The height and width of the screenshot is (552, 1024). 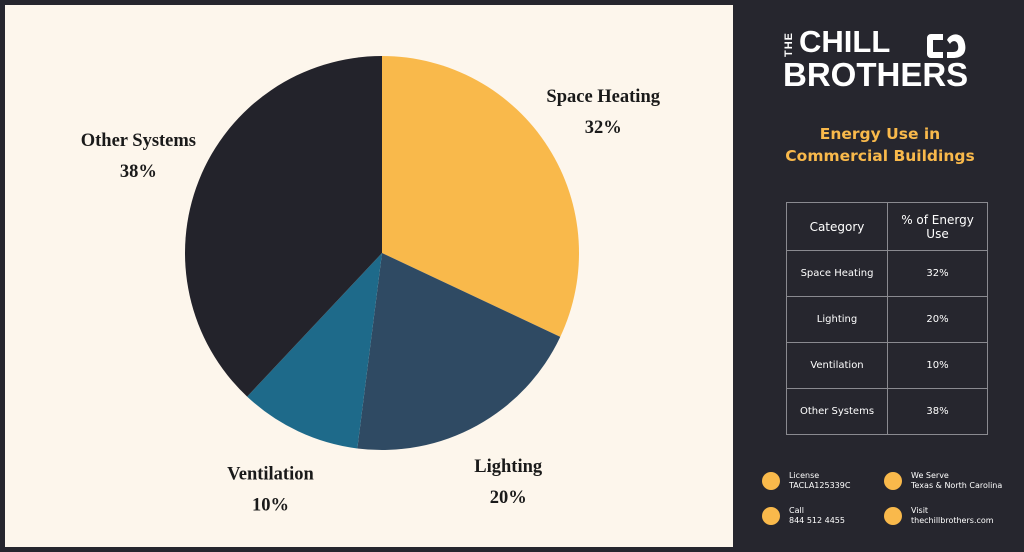 I want to click on table-row: Space Heating 32%, so click(x=887, y=273).